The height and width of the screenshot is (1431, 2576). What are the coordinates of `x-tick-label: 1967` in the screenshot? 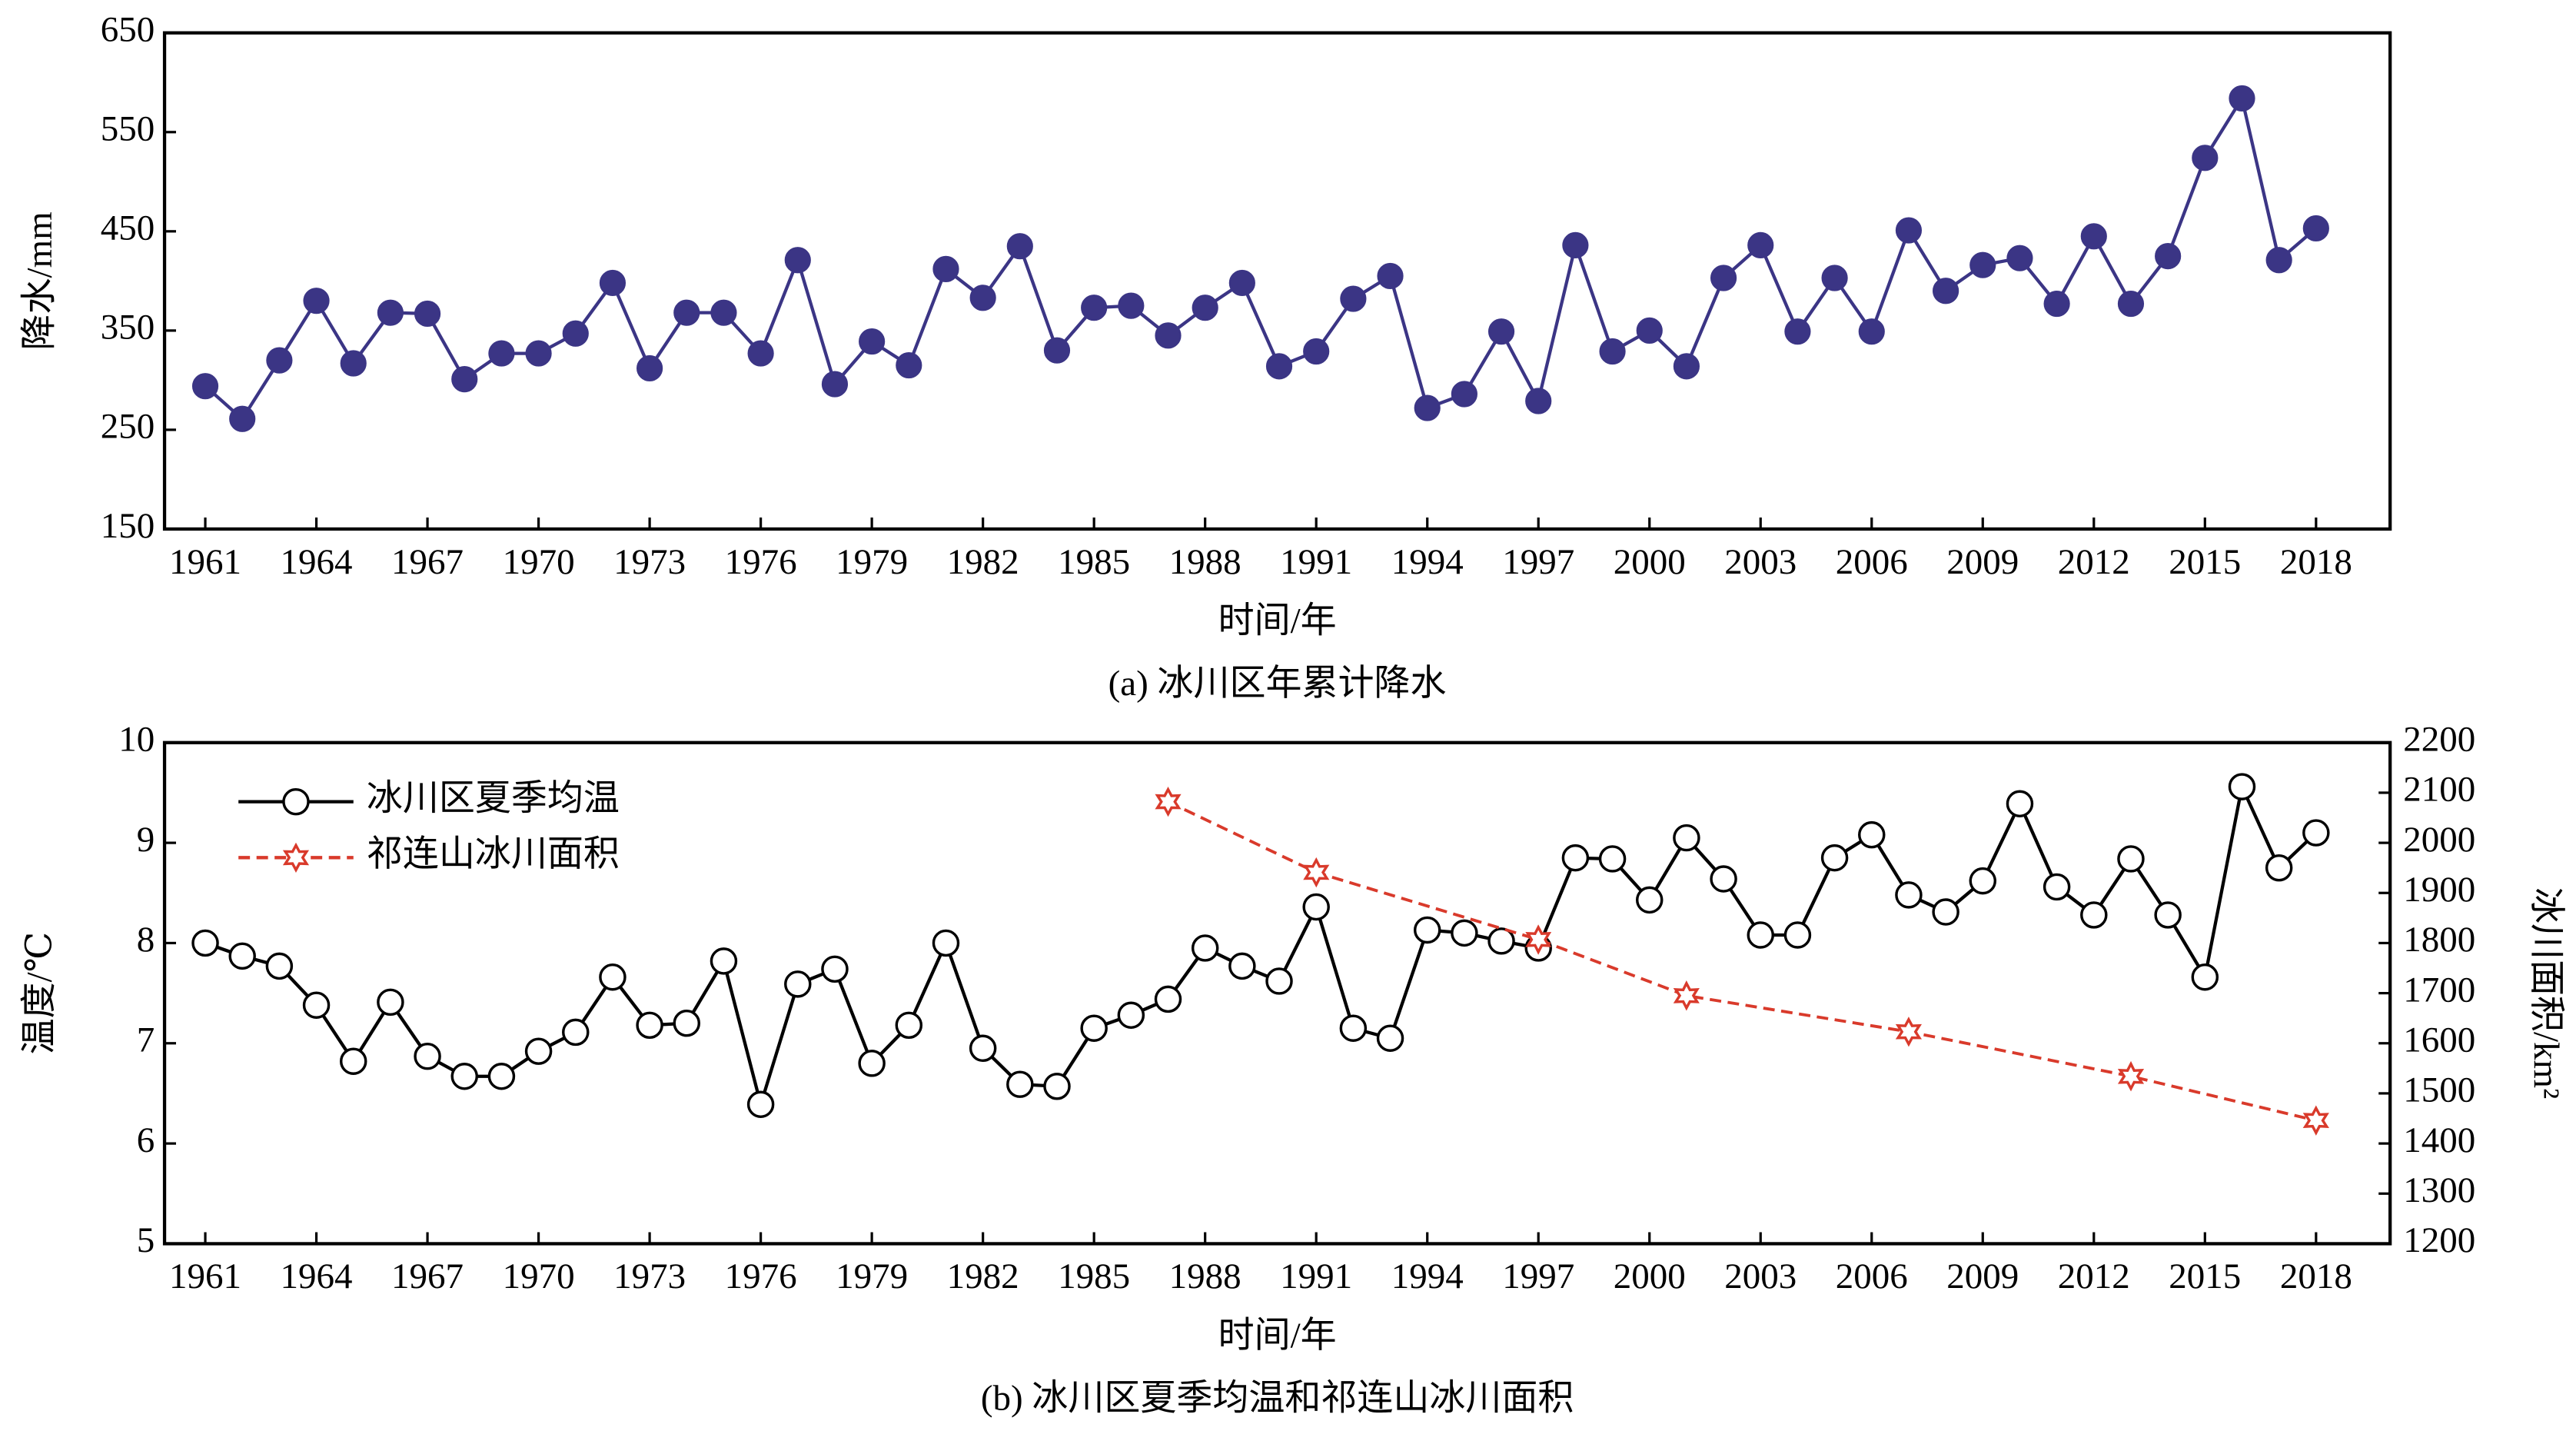 It's located at (428, 562).